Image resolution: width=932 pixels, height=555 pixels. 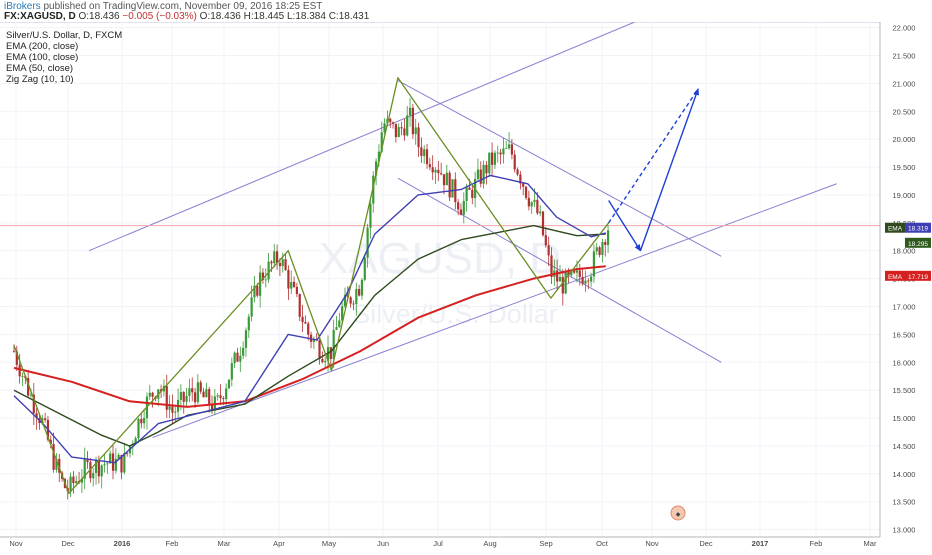 What do you see at coordinates (870, 543) in the screenshot?
I see `time-tick-label: Mar` at bounding box center [870, 543].